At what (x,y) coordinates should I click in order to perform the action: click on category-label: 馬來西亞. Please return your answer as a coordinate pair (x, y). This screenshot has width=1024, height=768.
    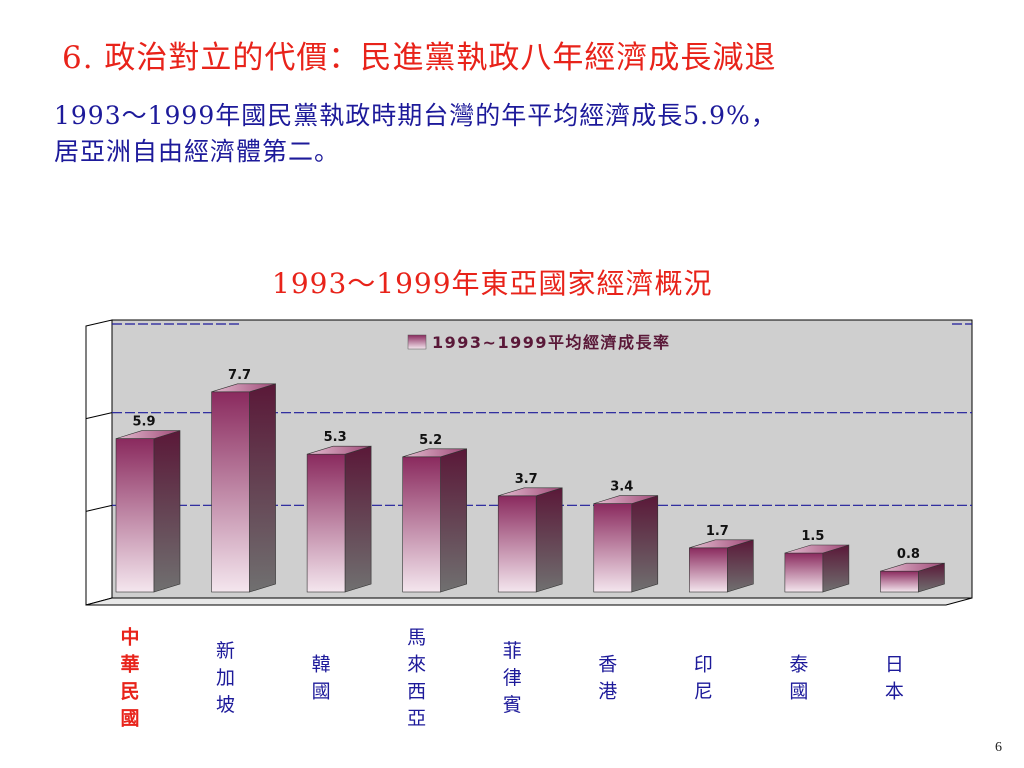
    Looking at the image, I should click on (416, 678).